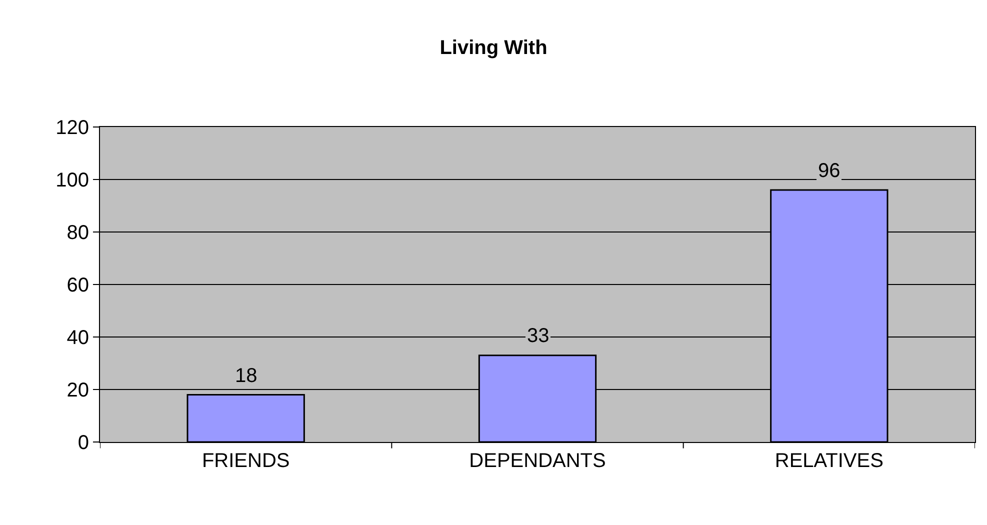 This screenshot has height=525, width=987. I want to click on data-label: 96, so click(829, 171).